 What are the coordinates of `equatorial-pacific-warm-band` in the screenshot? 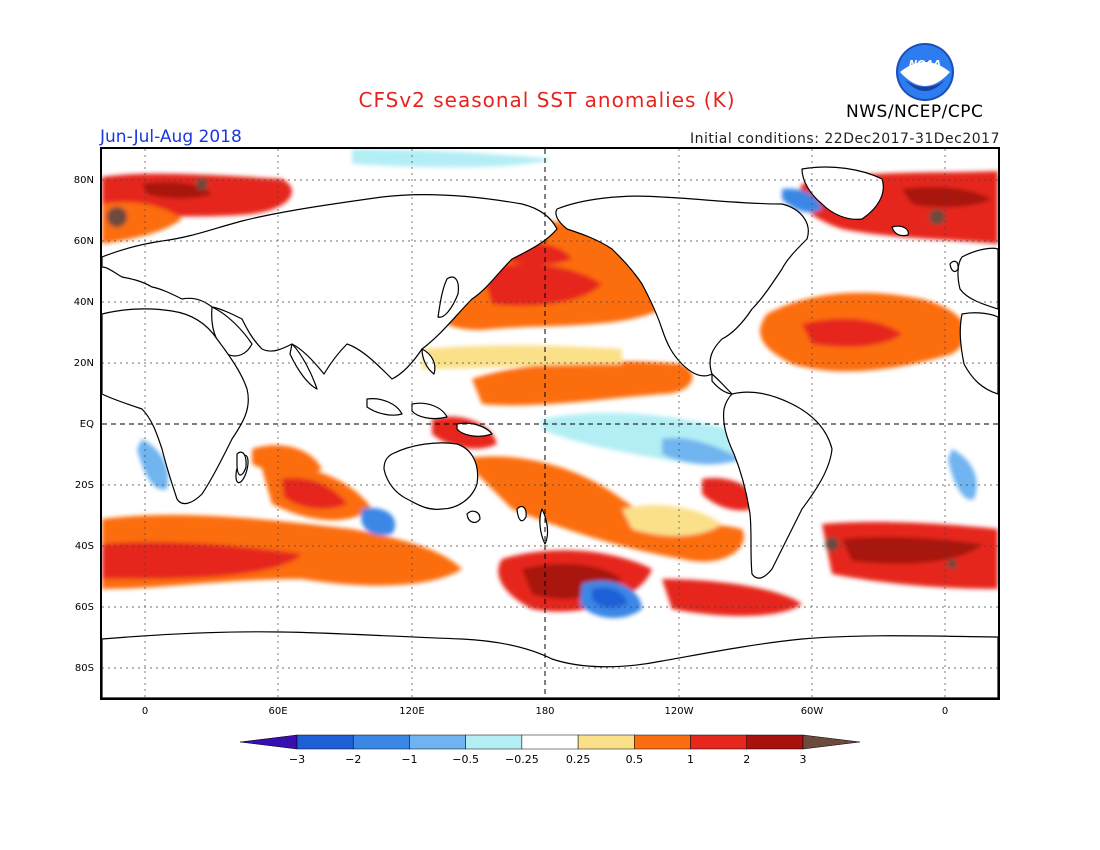 It's located at (582, 383).